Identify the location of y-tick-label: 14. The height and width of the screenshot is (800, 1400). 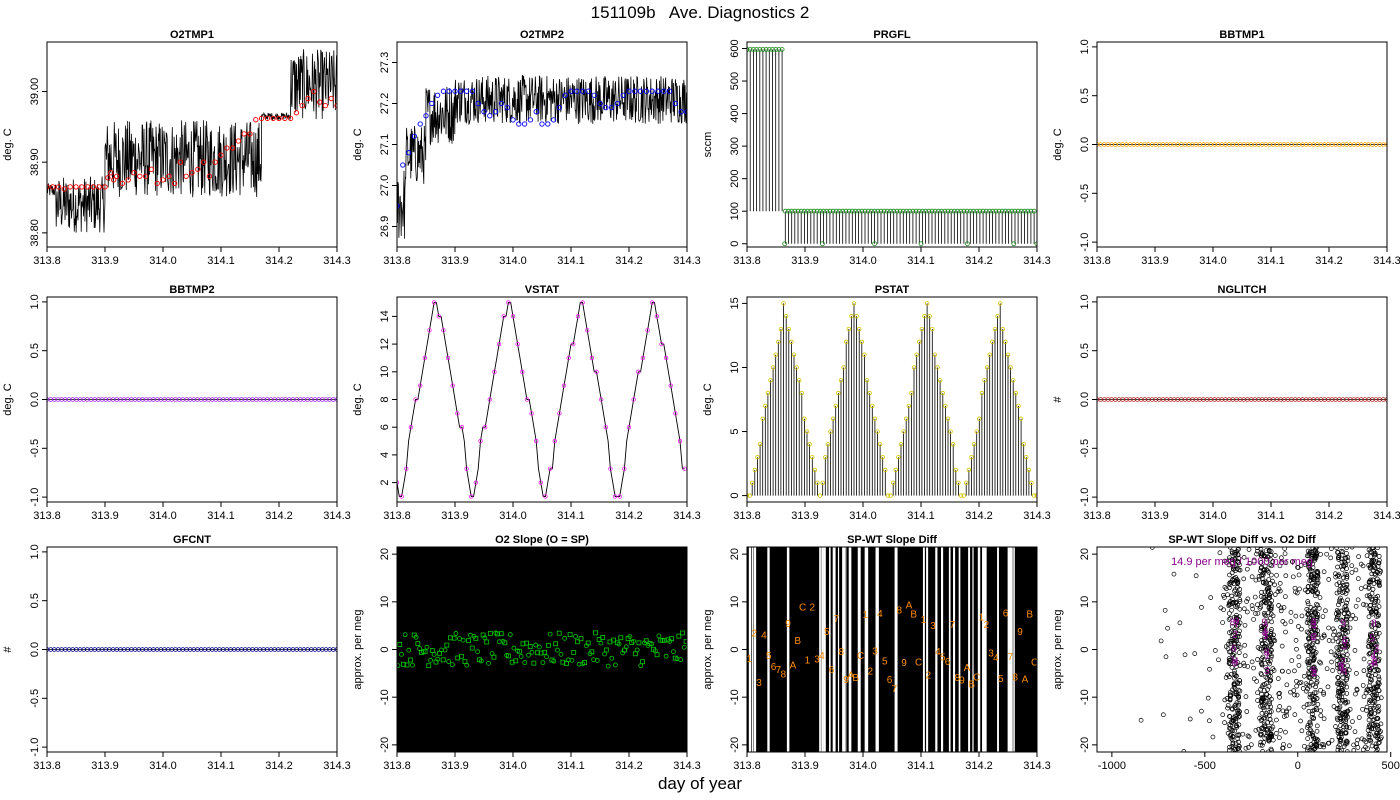
(385, 316).